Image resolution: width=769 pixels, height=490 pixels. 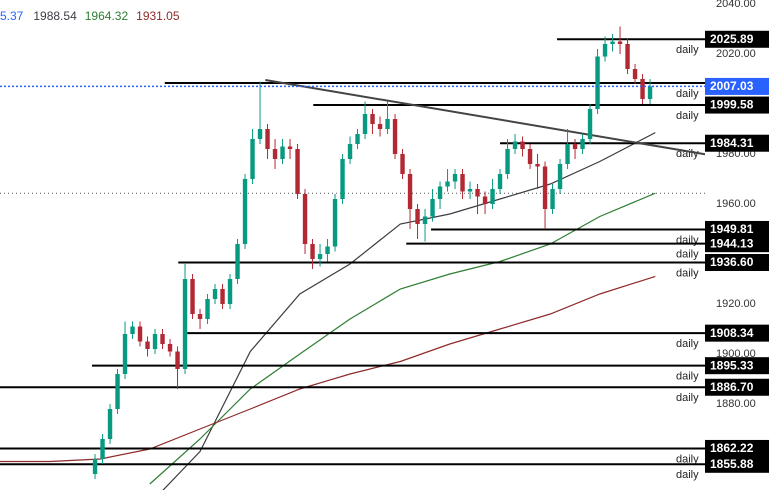 What do you see at coordinates (732, 464) in the screenshot?
I see `level-label: 1855.88` at bounding box center [732, 464].